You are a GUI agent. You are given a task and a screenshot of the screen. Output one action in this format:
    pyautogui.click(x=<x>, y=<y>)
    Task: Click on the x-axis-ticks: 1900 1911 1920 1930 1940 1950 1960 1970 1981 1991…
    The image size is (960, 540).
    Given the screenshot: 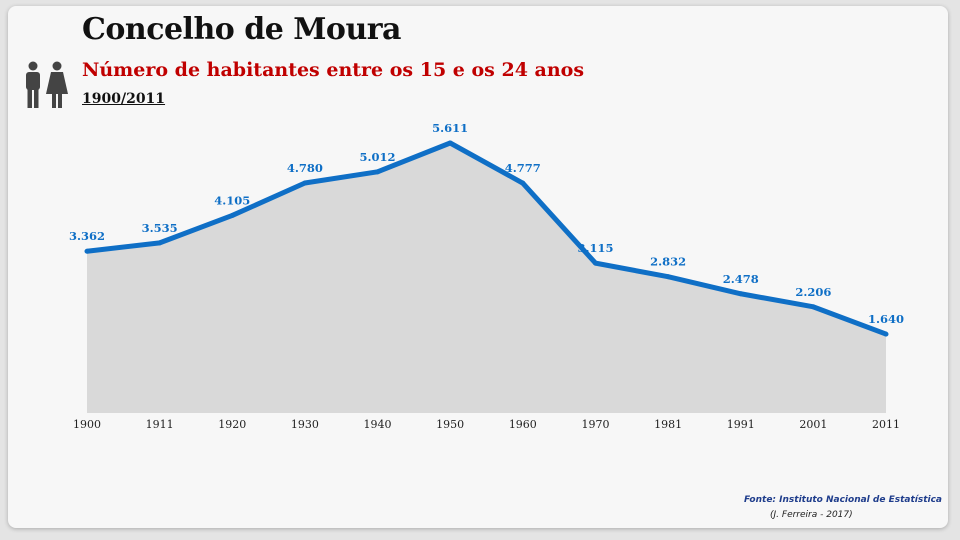 What is the action you would take?
    pyautogui.click(x=486, y=424)
    